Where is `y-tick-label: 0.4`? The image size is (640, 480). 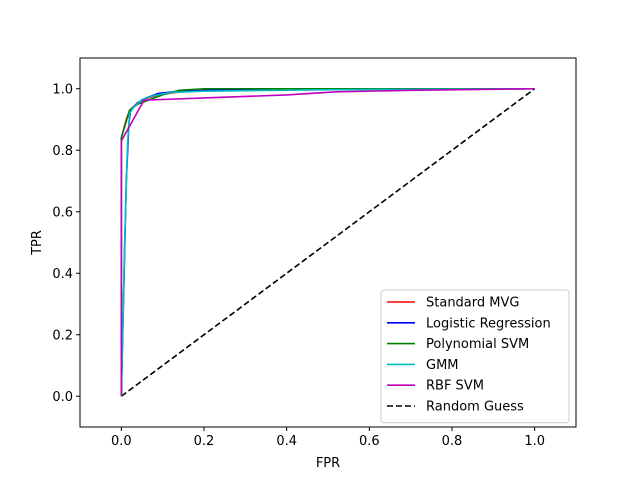
y-tick-label: 0.4 is located at coordinates (62, 274).